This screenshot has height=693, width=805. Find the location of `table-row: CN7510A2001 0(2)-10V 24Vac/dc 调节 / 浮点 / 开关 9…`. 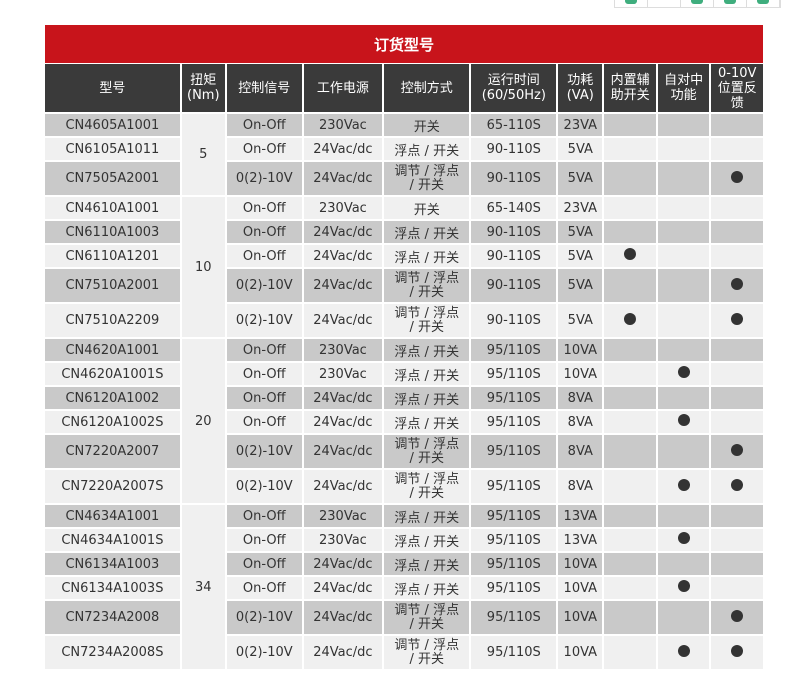

table-row: CN7510A2001 0(2)-10V 24Vac/dc 调节 / 浮点 / 开关 9… is located at coordinates (404, 286).